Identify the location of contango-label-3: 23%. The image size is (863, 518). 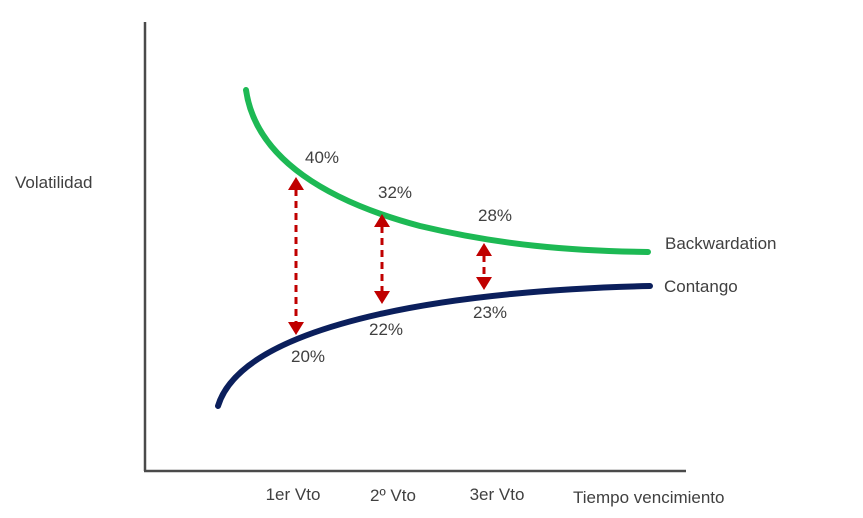
(490, 312).